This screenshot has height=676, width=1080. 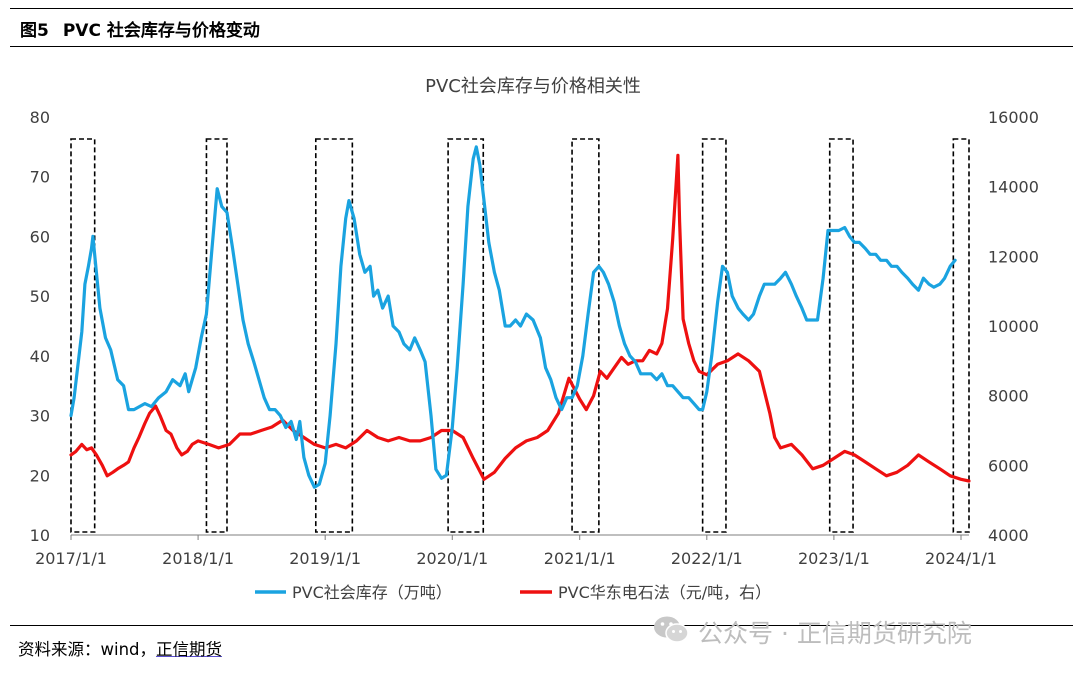 What do you see at coordinates (452, 558) in the screenshot?
I see `x-tick-label: 2020/1/1` at bounding box center [452, 558].